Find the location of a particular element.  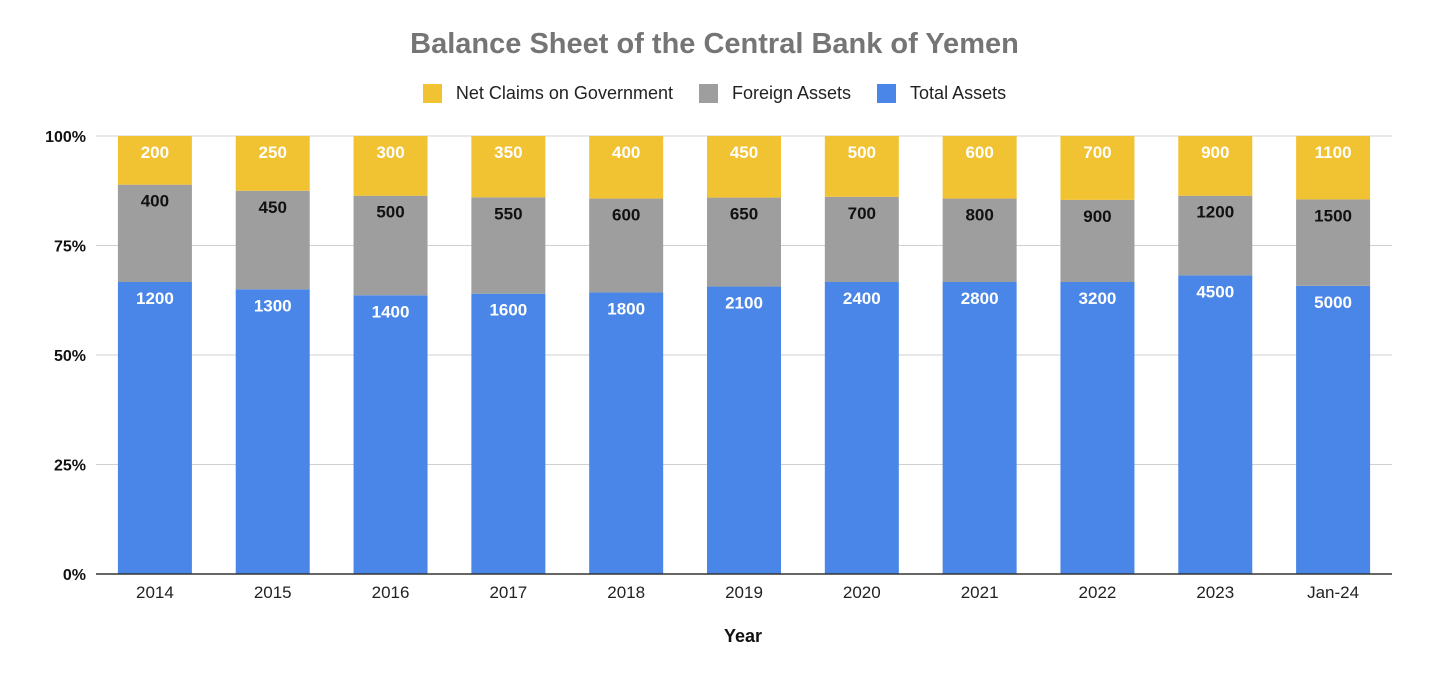

data-label: 3200 is located at coordinates (1098, 298).